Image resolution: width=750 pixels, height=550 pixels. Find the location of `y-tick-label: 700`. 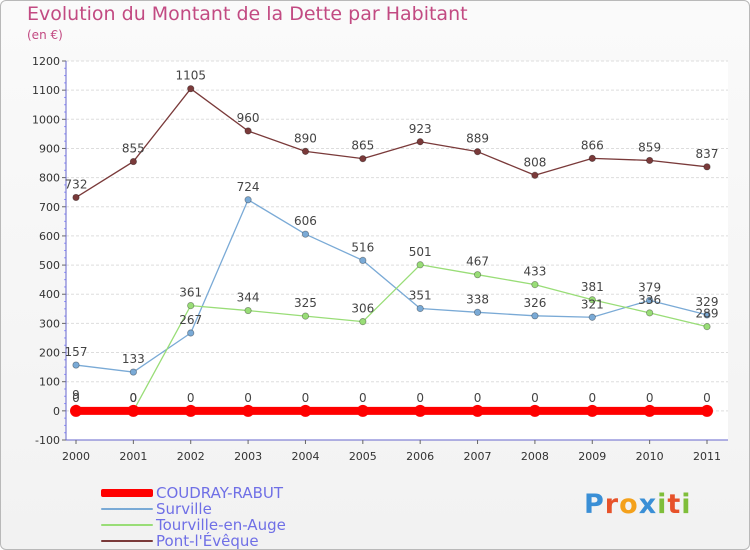

y-tick-label: 700 is located at coordinates (49, 207).